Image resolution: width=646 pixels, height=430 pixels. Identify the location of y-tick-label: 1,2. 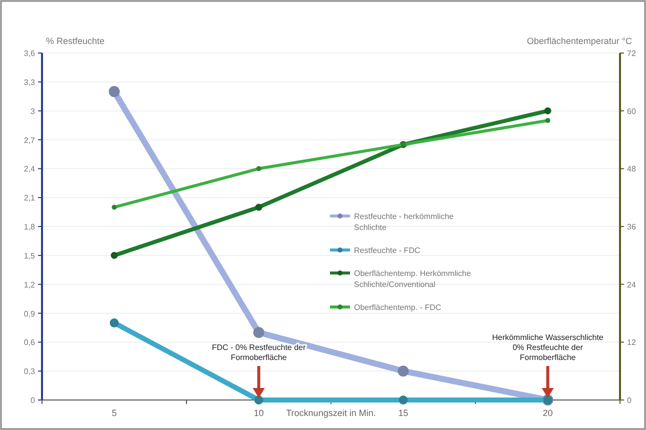
(30, 285).